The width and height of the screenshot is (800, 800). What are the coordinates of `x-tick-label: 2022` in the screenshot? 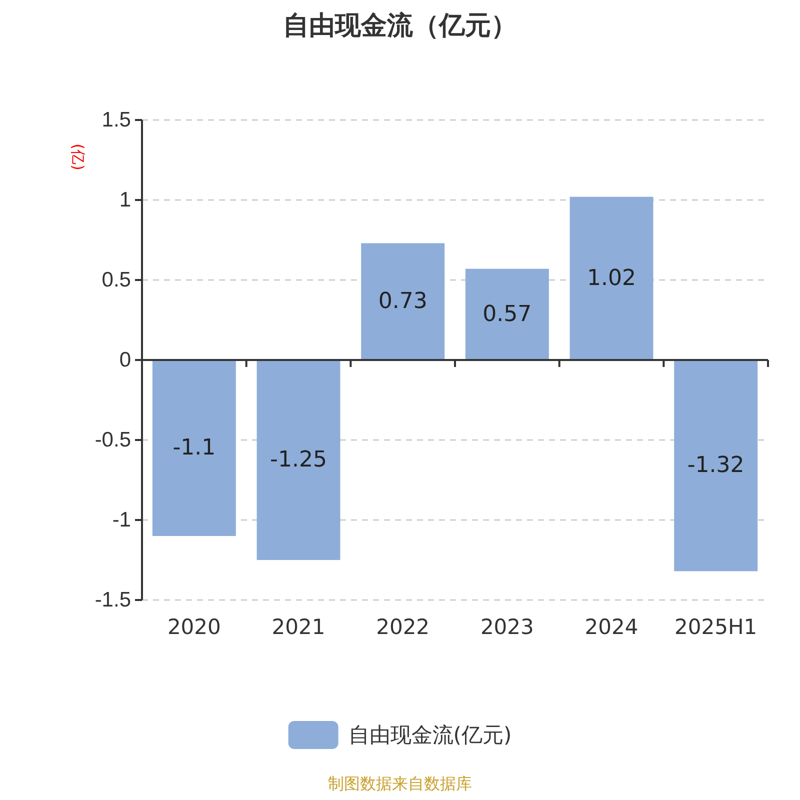 It's located at (403, 627).